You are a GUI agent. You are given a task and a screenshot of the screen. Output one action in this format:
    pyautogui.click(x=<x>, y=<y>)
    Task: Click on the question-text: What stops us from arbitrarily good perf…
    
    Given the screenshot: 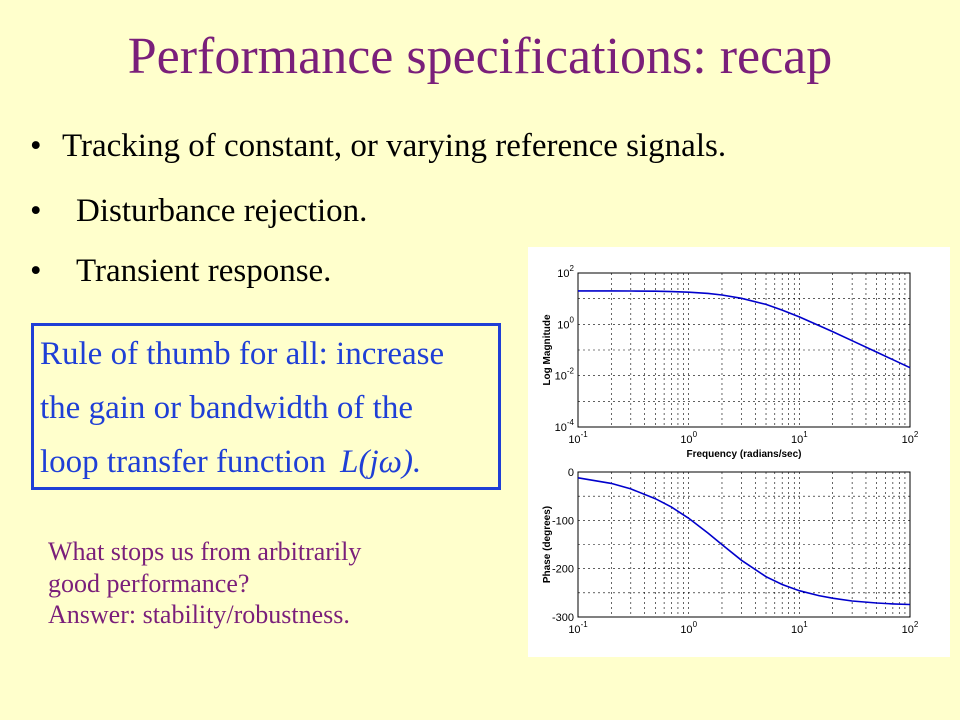 What is the action you would take?
    pyautogui.click(x=204, y=583)
    